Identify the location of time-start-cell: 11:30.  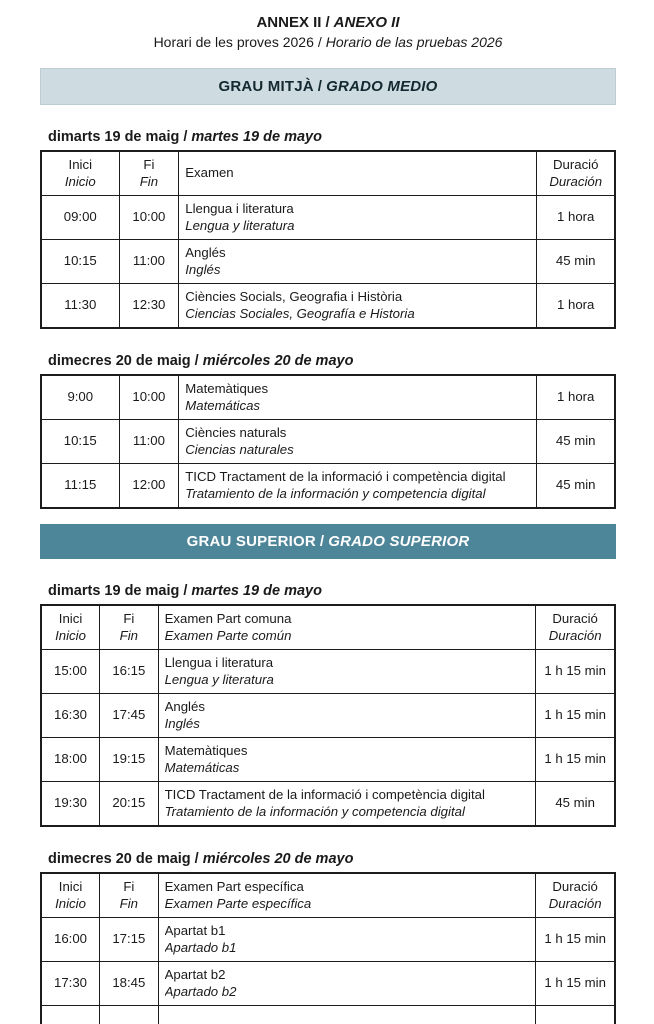
(80, 306).